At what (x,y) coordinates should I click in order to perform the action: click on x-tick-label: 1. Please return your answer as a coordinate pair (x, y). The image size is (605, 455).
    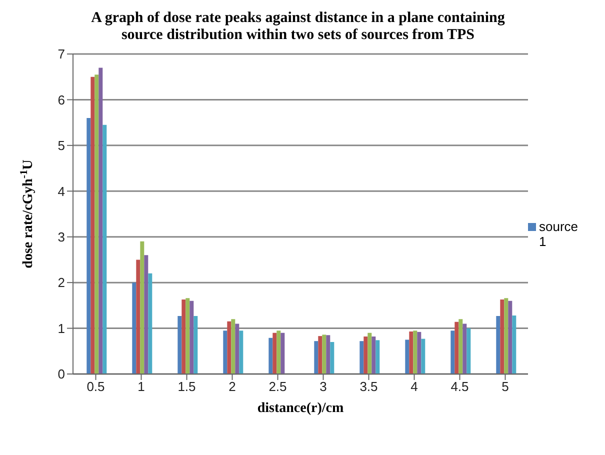
    Looking at the image, I should click on (141, 386).